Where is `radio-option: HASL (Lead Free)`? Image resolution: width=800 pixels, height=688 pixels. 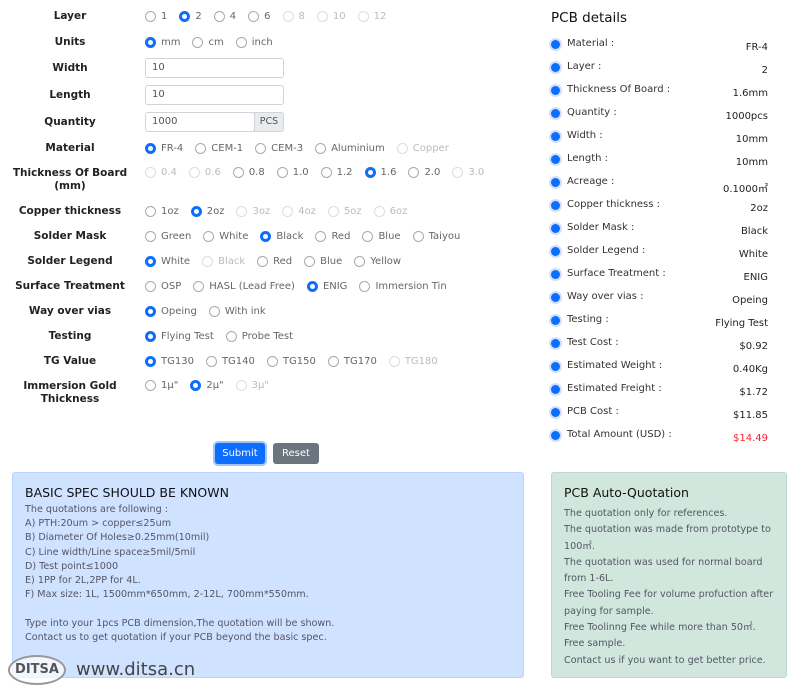 radio-option: HASL (Lead Free) is located at coordinates (244, 286).